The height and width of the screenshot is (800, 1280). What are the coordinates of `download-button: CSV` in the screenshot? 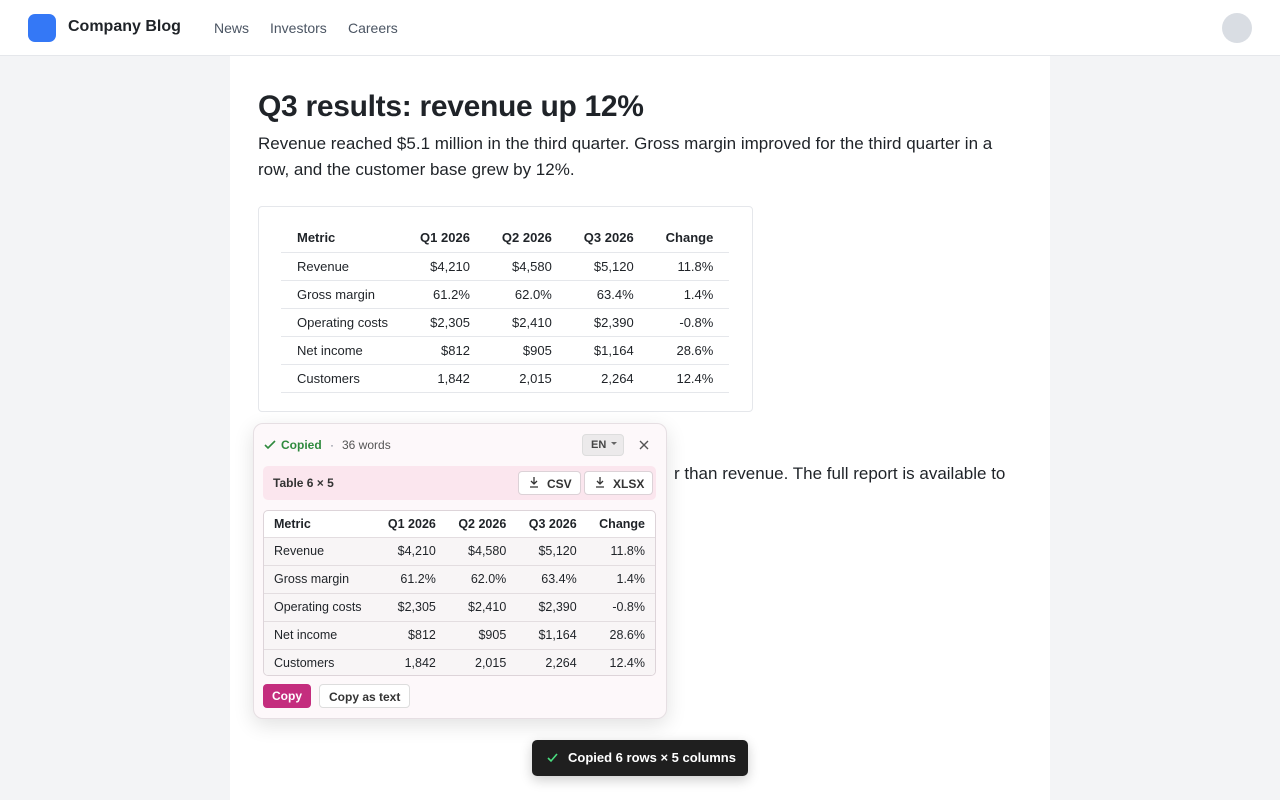 It's located at (549, 483).